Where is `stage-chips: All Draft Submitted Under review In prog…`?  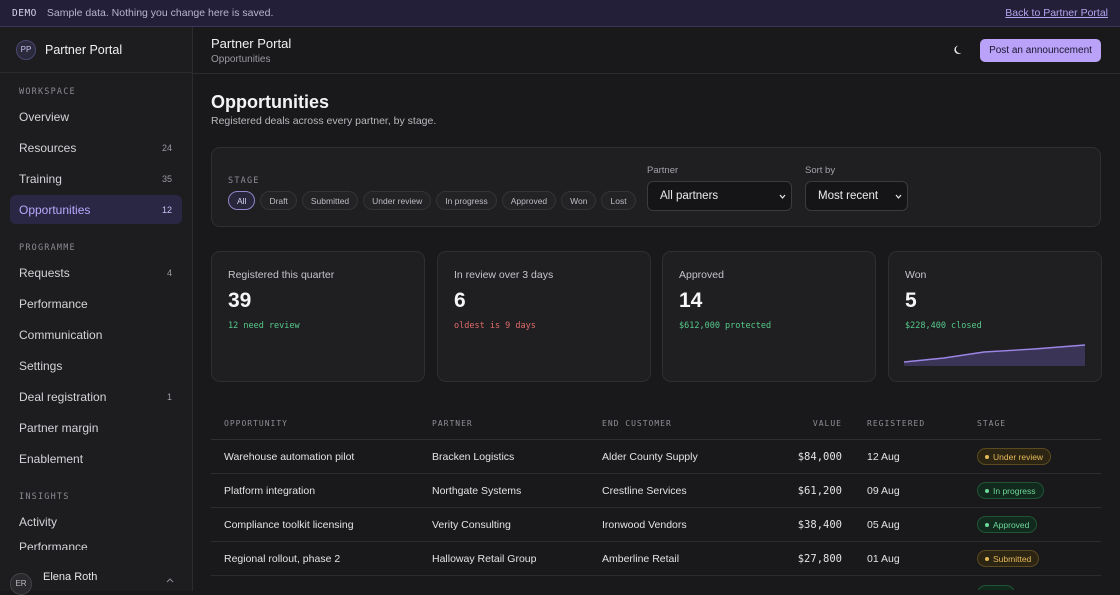 stage-chips: All Draft Submitted Under review In prog… is located at coordinates (432, 200).